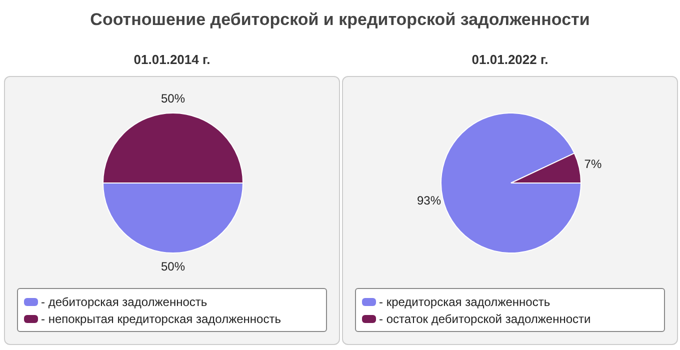 The height and width of the screenshot is (350, 680). Describe the element at coordinates (593, 163) in the screenshot. I see `data-label: 7%` at that location.